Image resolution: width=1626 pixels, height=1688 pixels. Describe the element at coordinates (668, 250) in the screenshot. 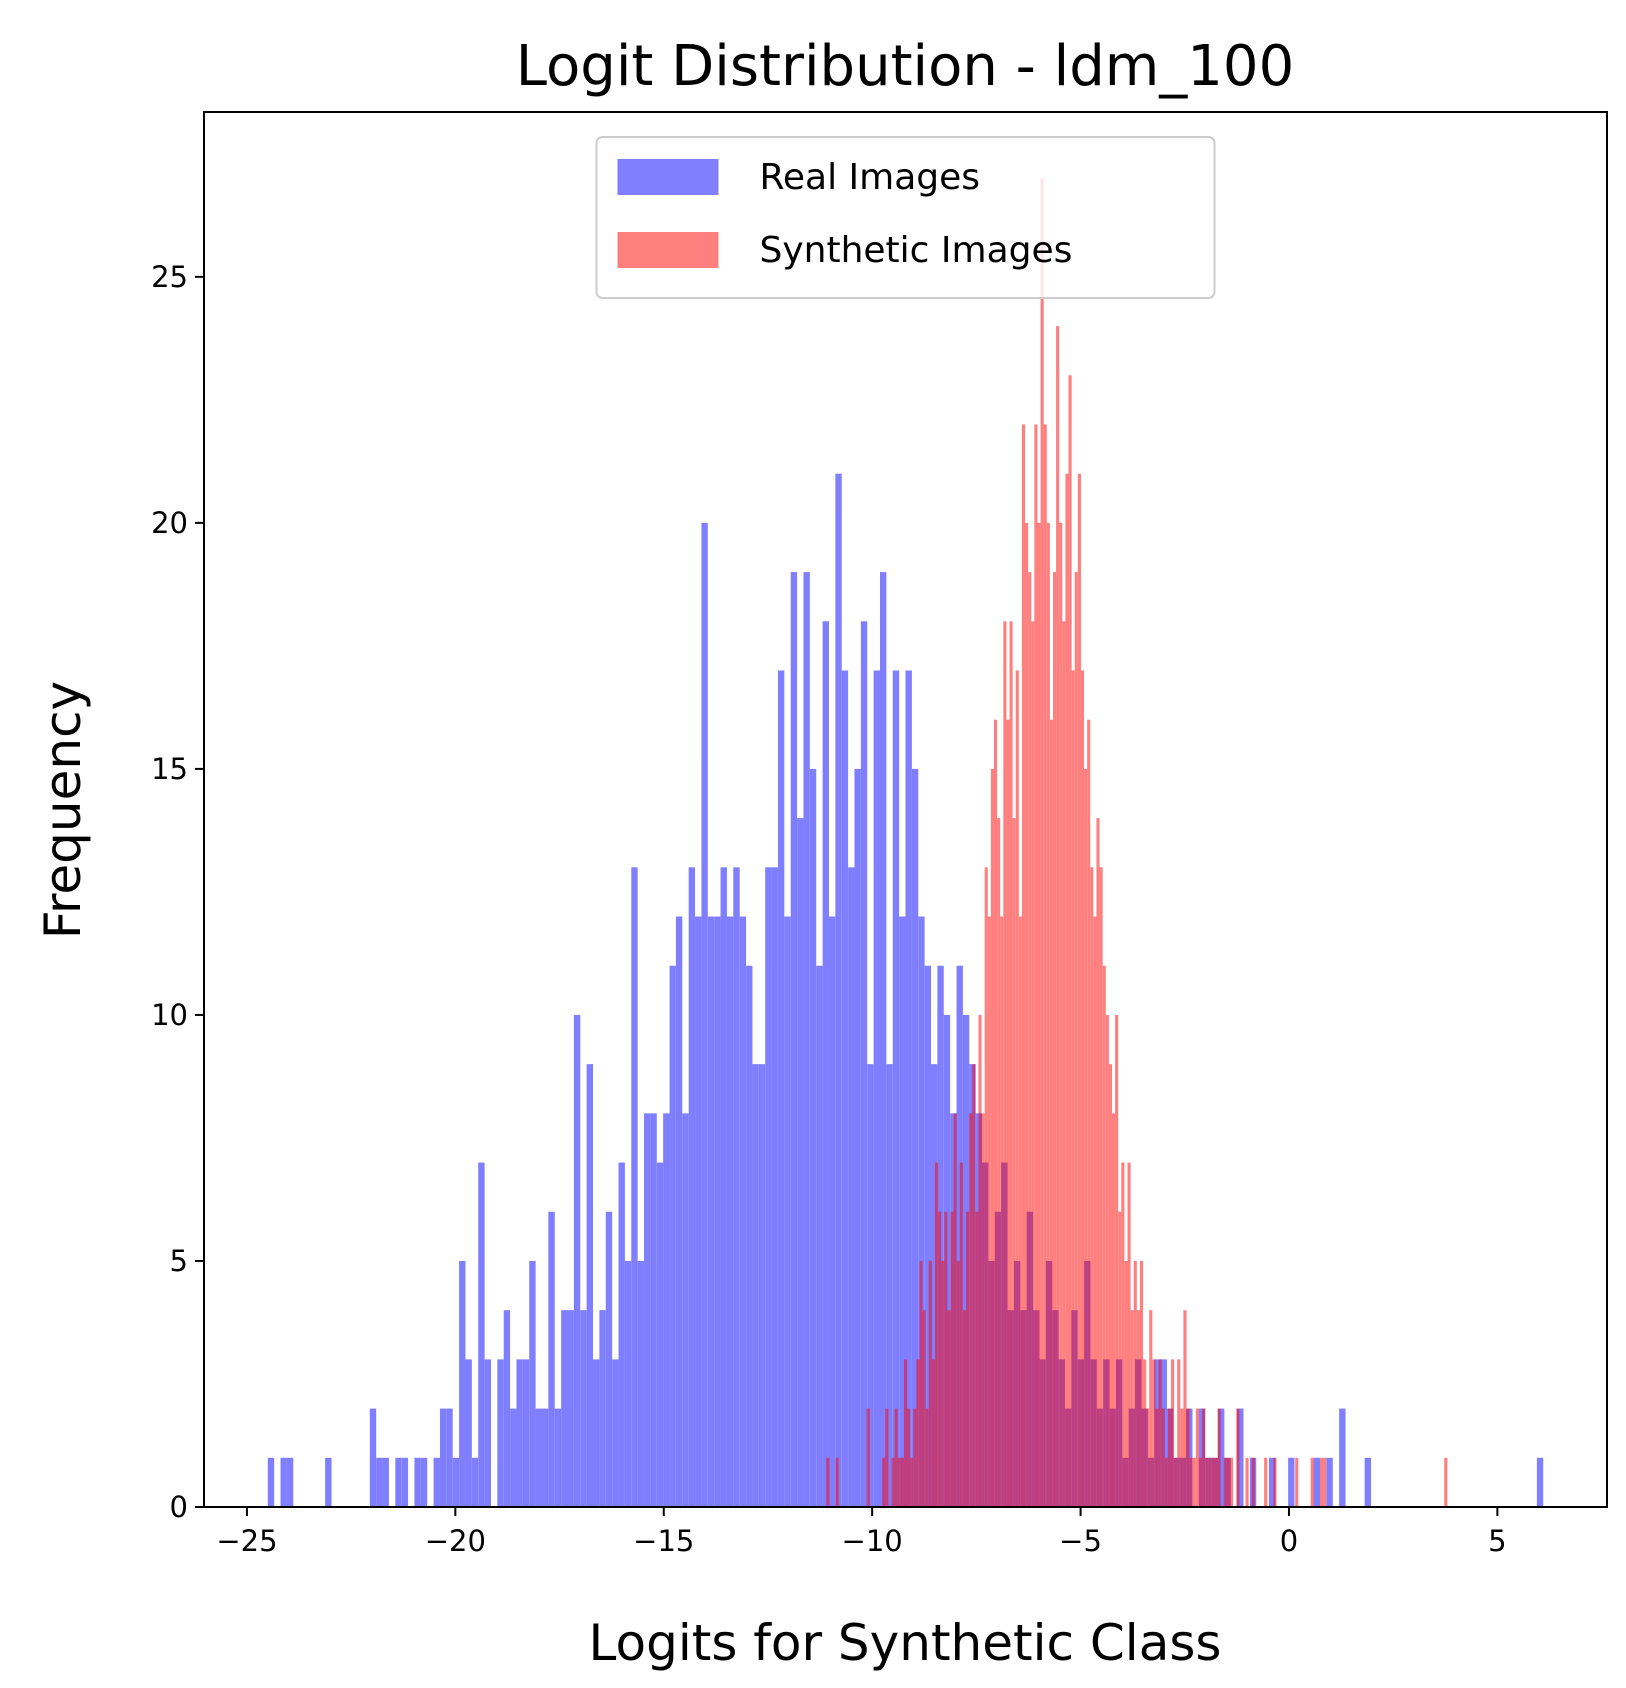

I see `legend-swatch` at that location.